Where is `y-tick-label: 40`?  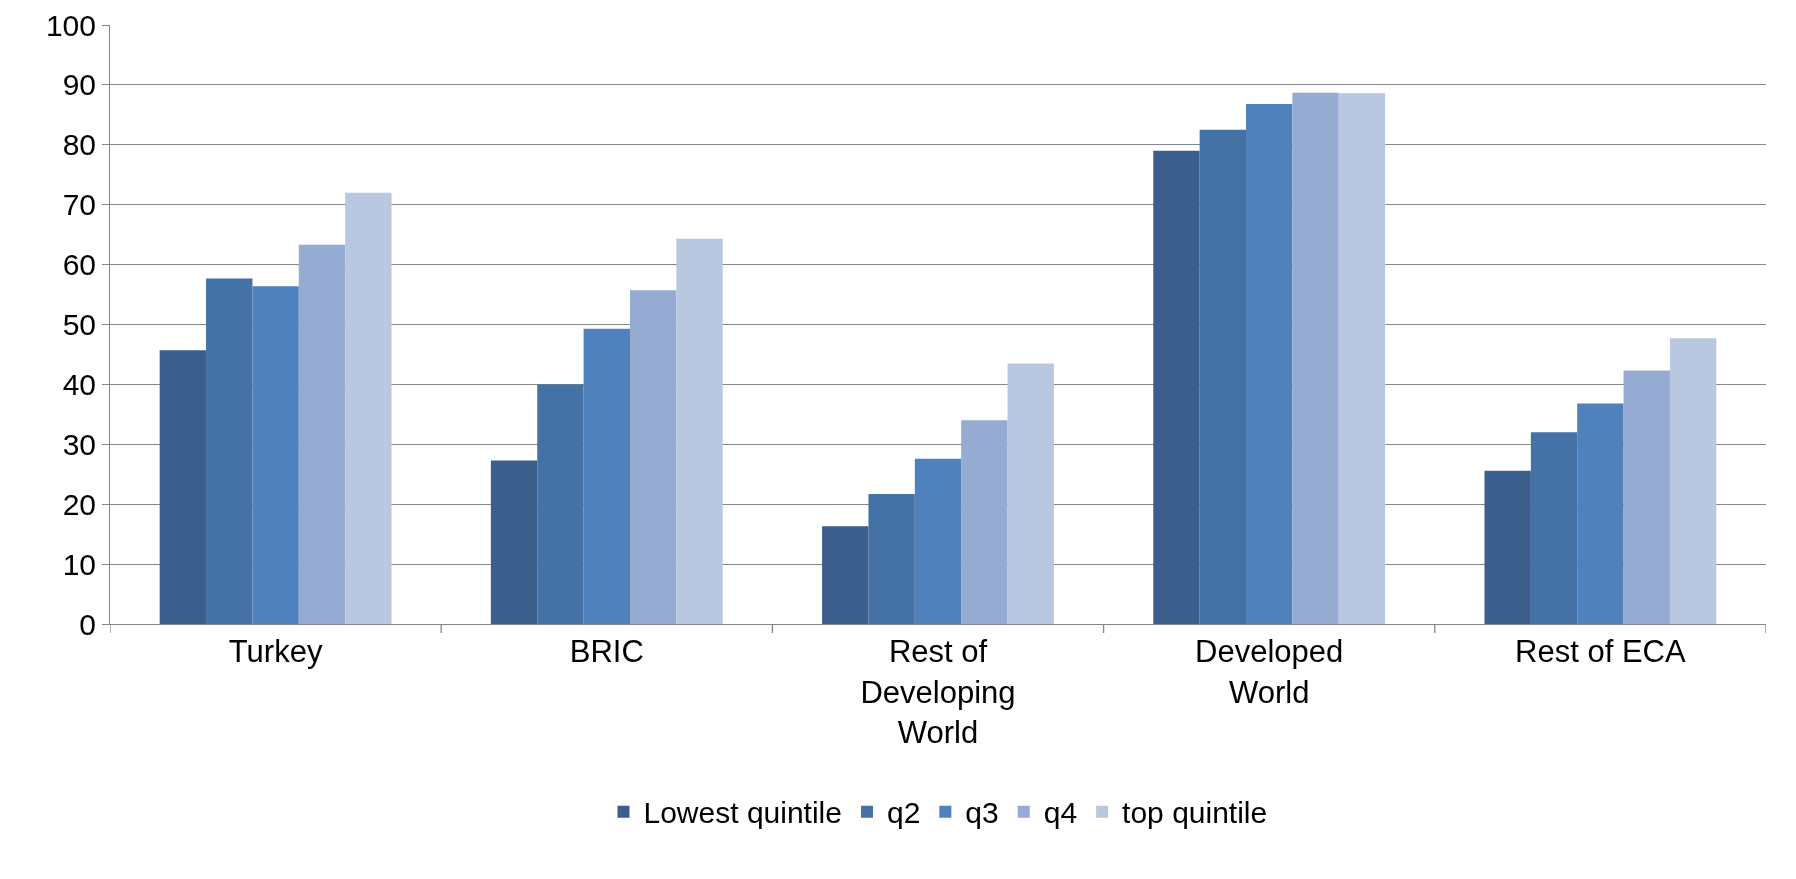
y-tick-label: 40 is located at coordinates (79, 384).